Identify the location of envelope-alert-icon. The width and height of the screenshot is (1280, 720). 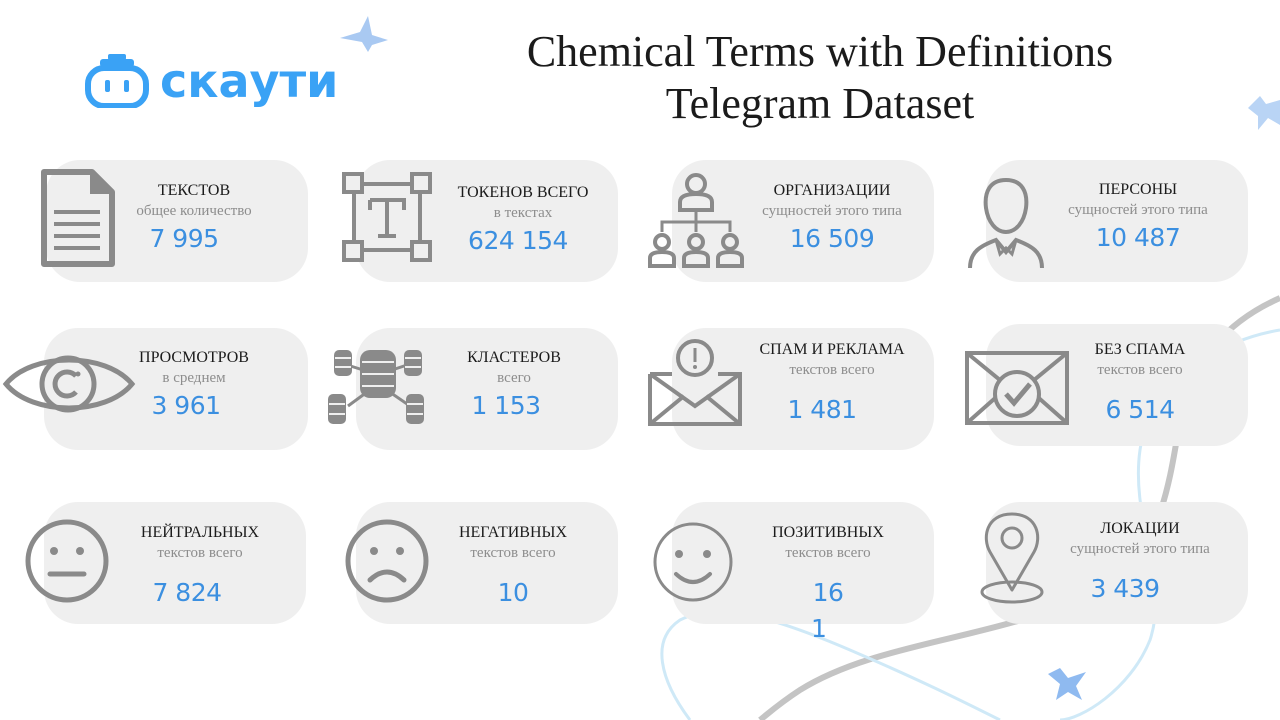
(695, 382).